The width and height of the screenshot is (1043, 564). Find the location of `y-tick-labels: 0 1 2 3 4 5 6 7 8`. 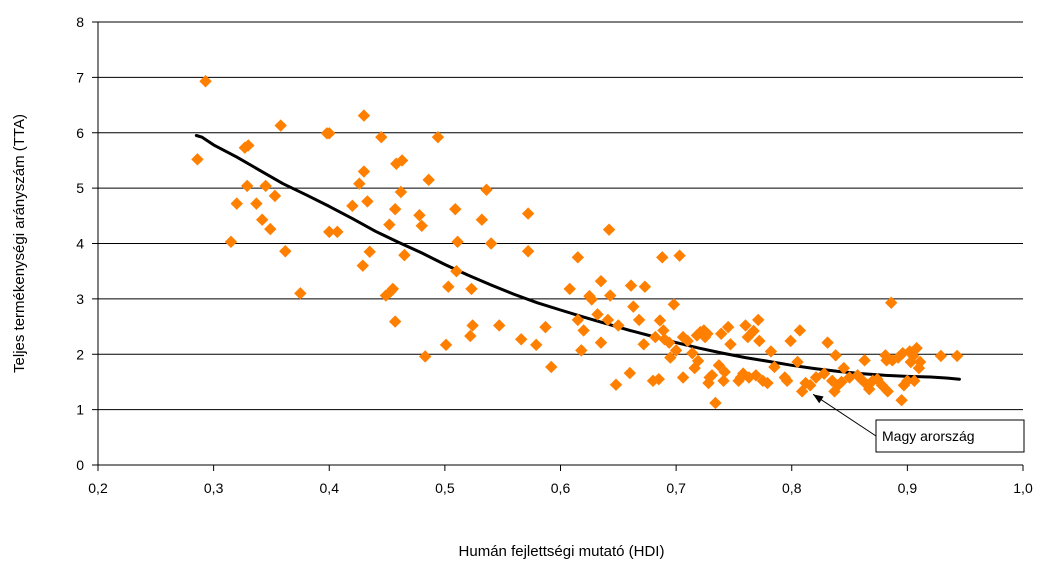

y-tick-labels: 0 1 2 3 4 5 6 7 8 is located at coordinates (80, 243).